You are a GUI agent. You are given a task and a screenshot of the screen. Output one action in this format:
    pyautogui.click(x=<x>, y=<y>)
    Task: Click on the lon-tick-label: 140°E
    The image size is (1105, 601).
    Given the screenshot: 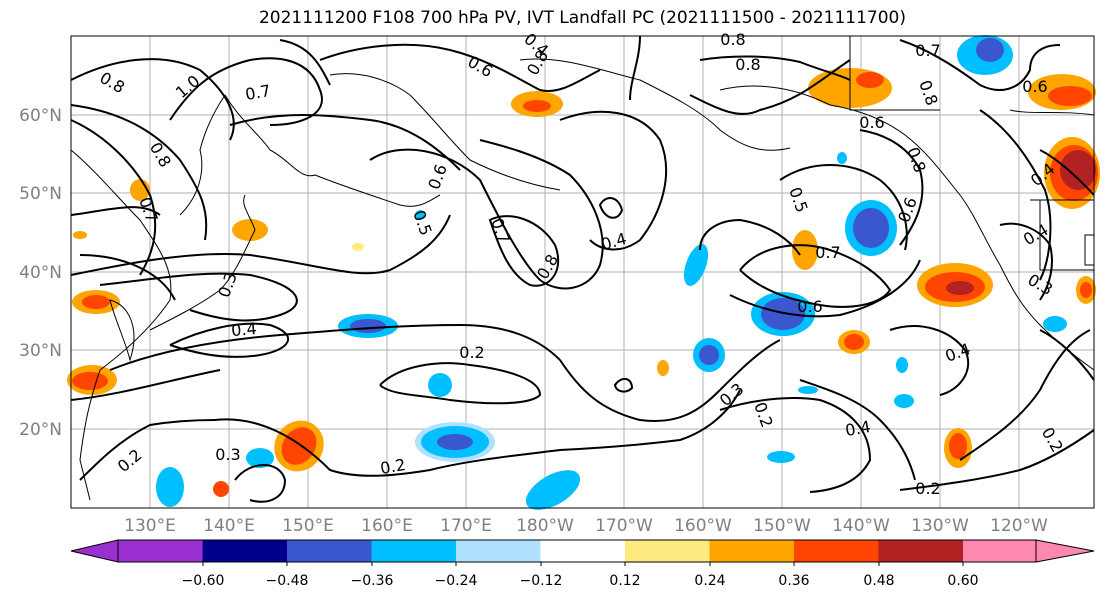 What is the action you would take?
    pyautogui.click(x=229, y=526)
    